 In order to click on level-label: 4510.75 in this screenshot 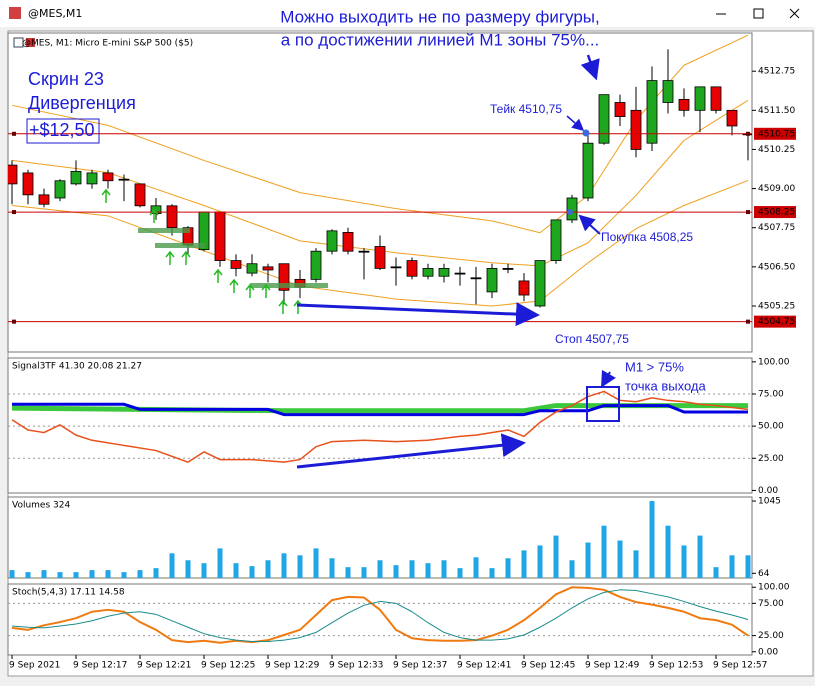, I will do `click(776, 134)`.